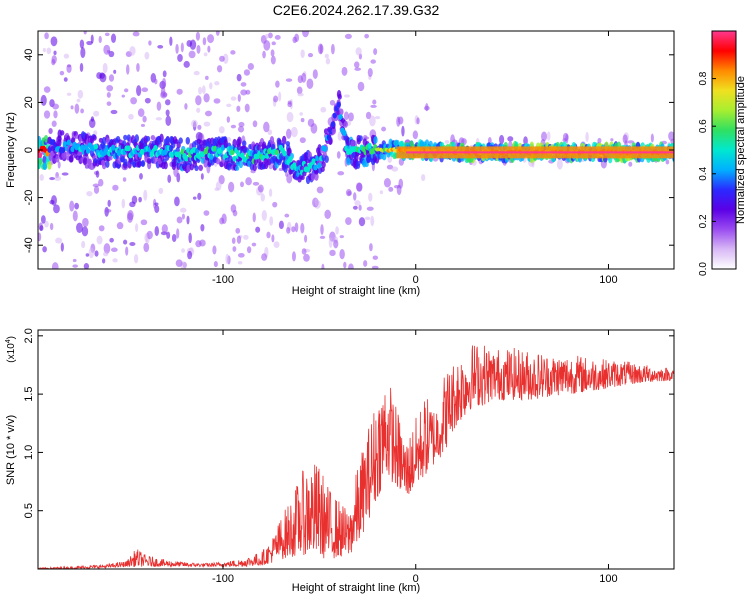 The image size is (750, 600). What do you see at coordinates (356, 291) in the screenshot?
I see `spectrogram-x-label: Height of straight line (km)` at bounding box center [356, 291].